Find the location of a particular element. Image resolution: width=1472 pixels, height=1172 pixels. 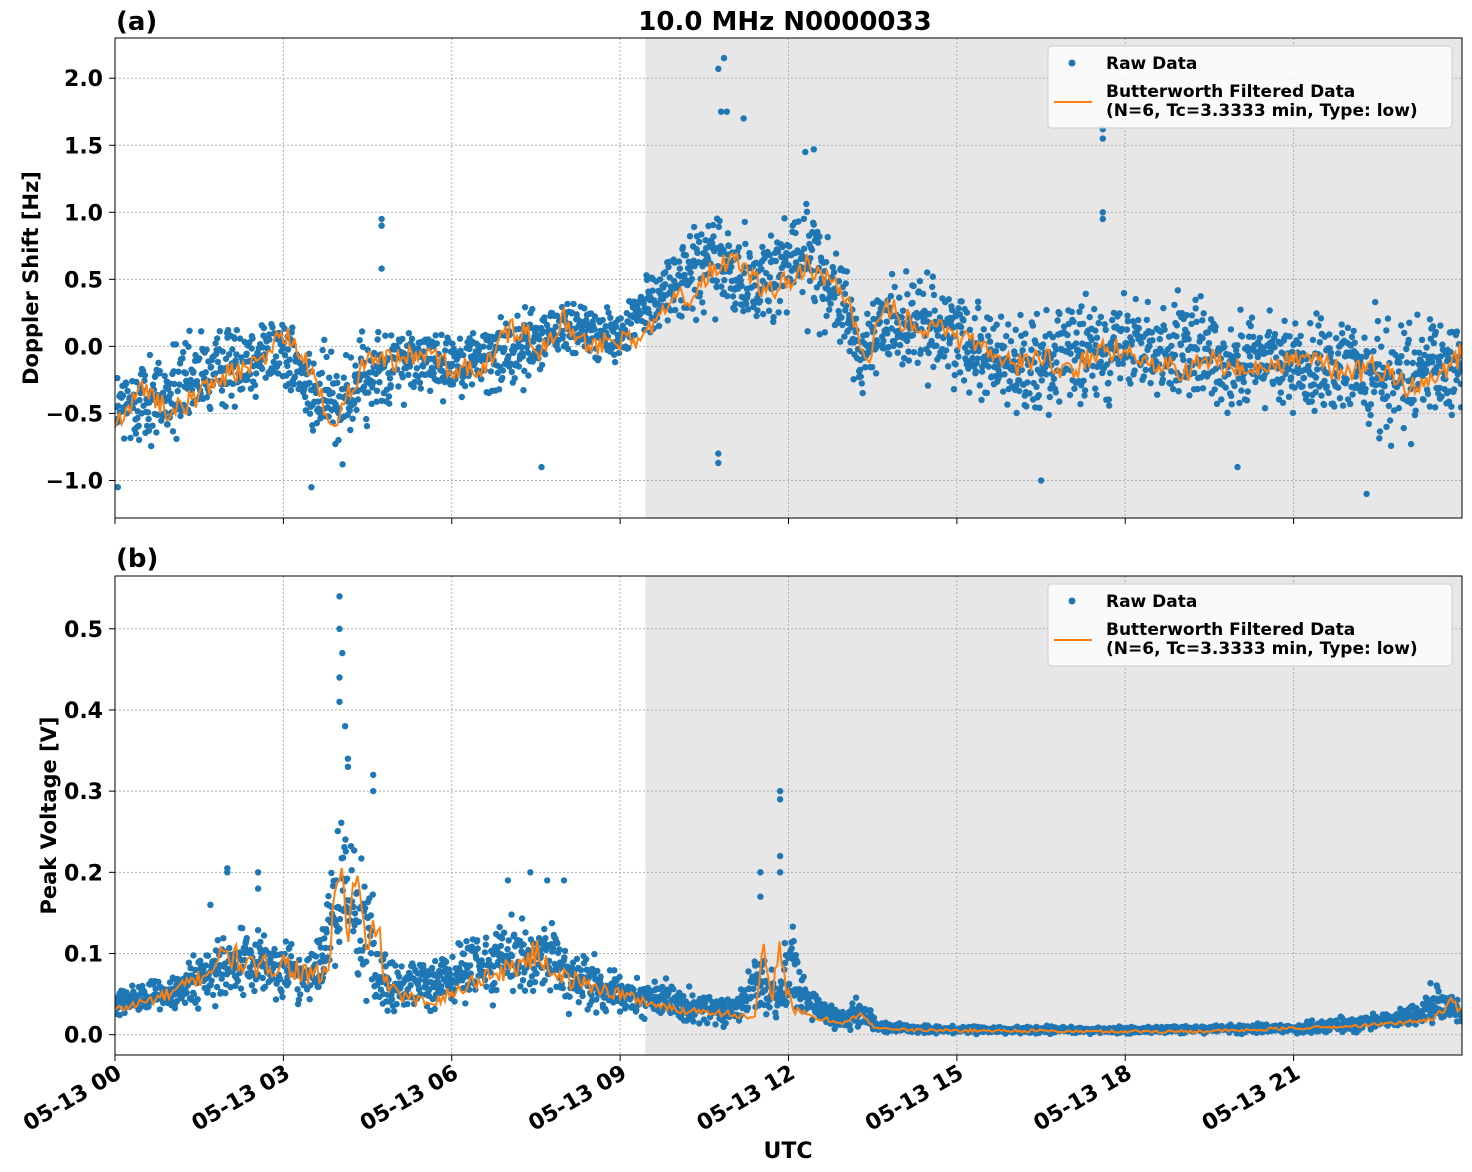

legend-label-filtered: Butterworth Filtered Data is located at coordinates (1230, 92).